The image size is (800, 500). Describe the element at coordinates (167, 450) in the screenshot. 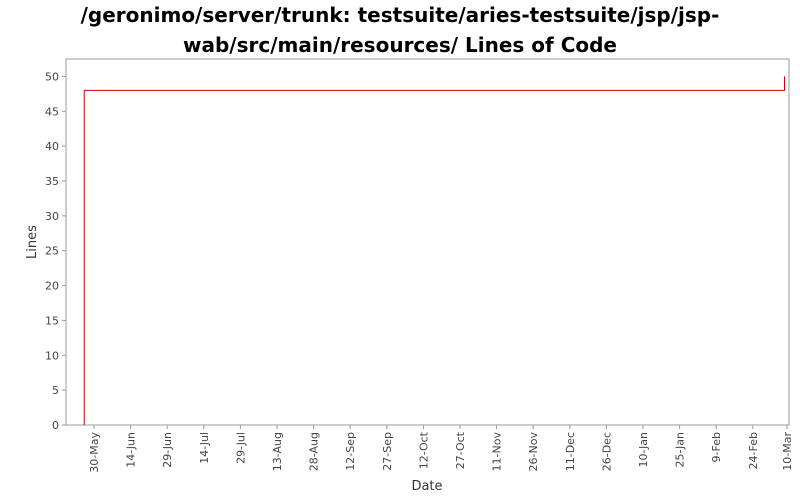

I see `x-tick-label: 29-Jun` at that location.